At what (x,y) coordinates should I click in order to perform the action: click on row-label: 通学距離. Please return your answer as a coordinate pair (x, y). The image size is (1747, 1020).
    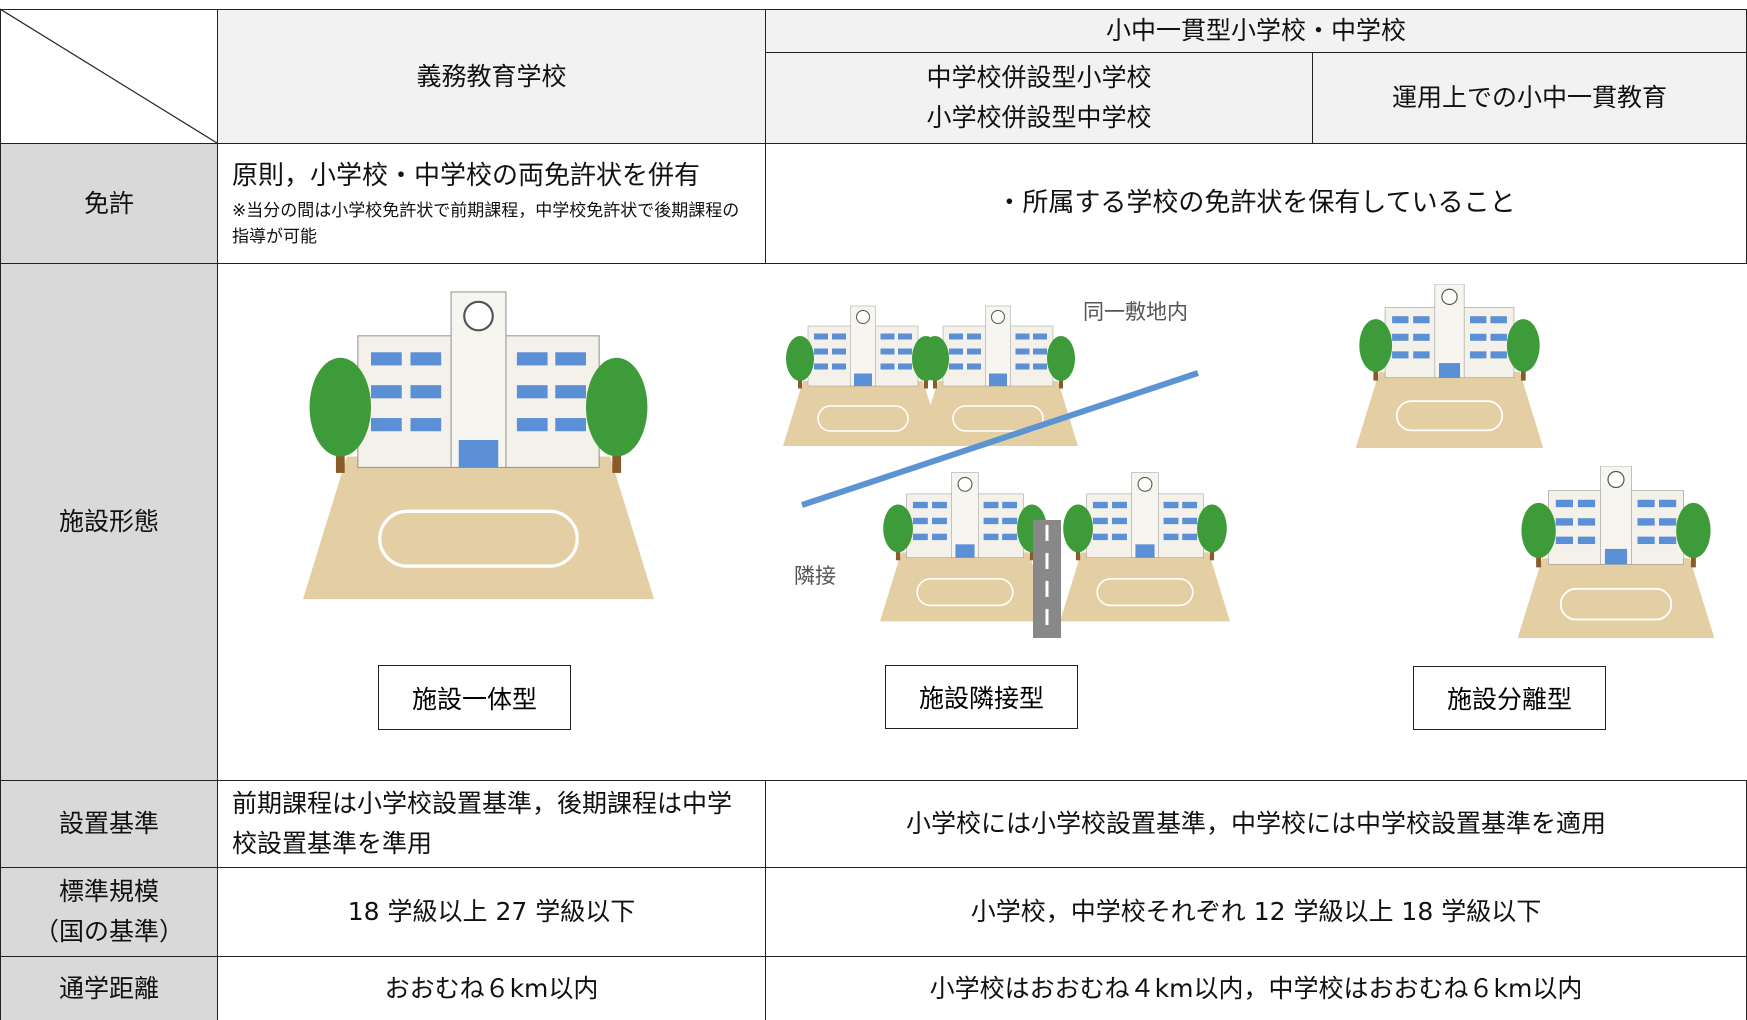
    Looking at the image, I should click on (109, 988).